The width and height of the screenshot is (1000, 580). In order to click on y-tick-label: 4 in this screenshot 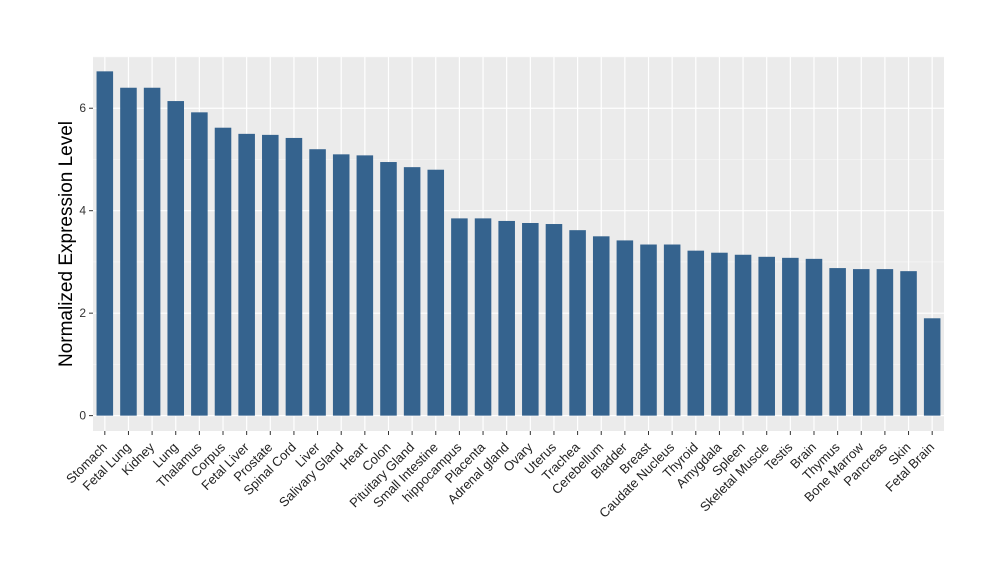, I will do `click(82, 211)`.